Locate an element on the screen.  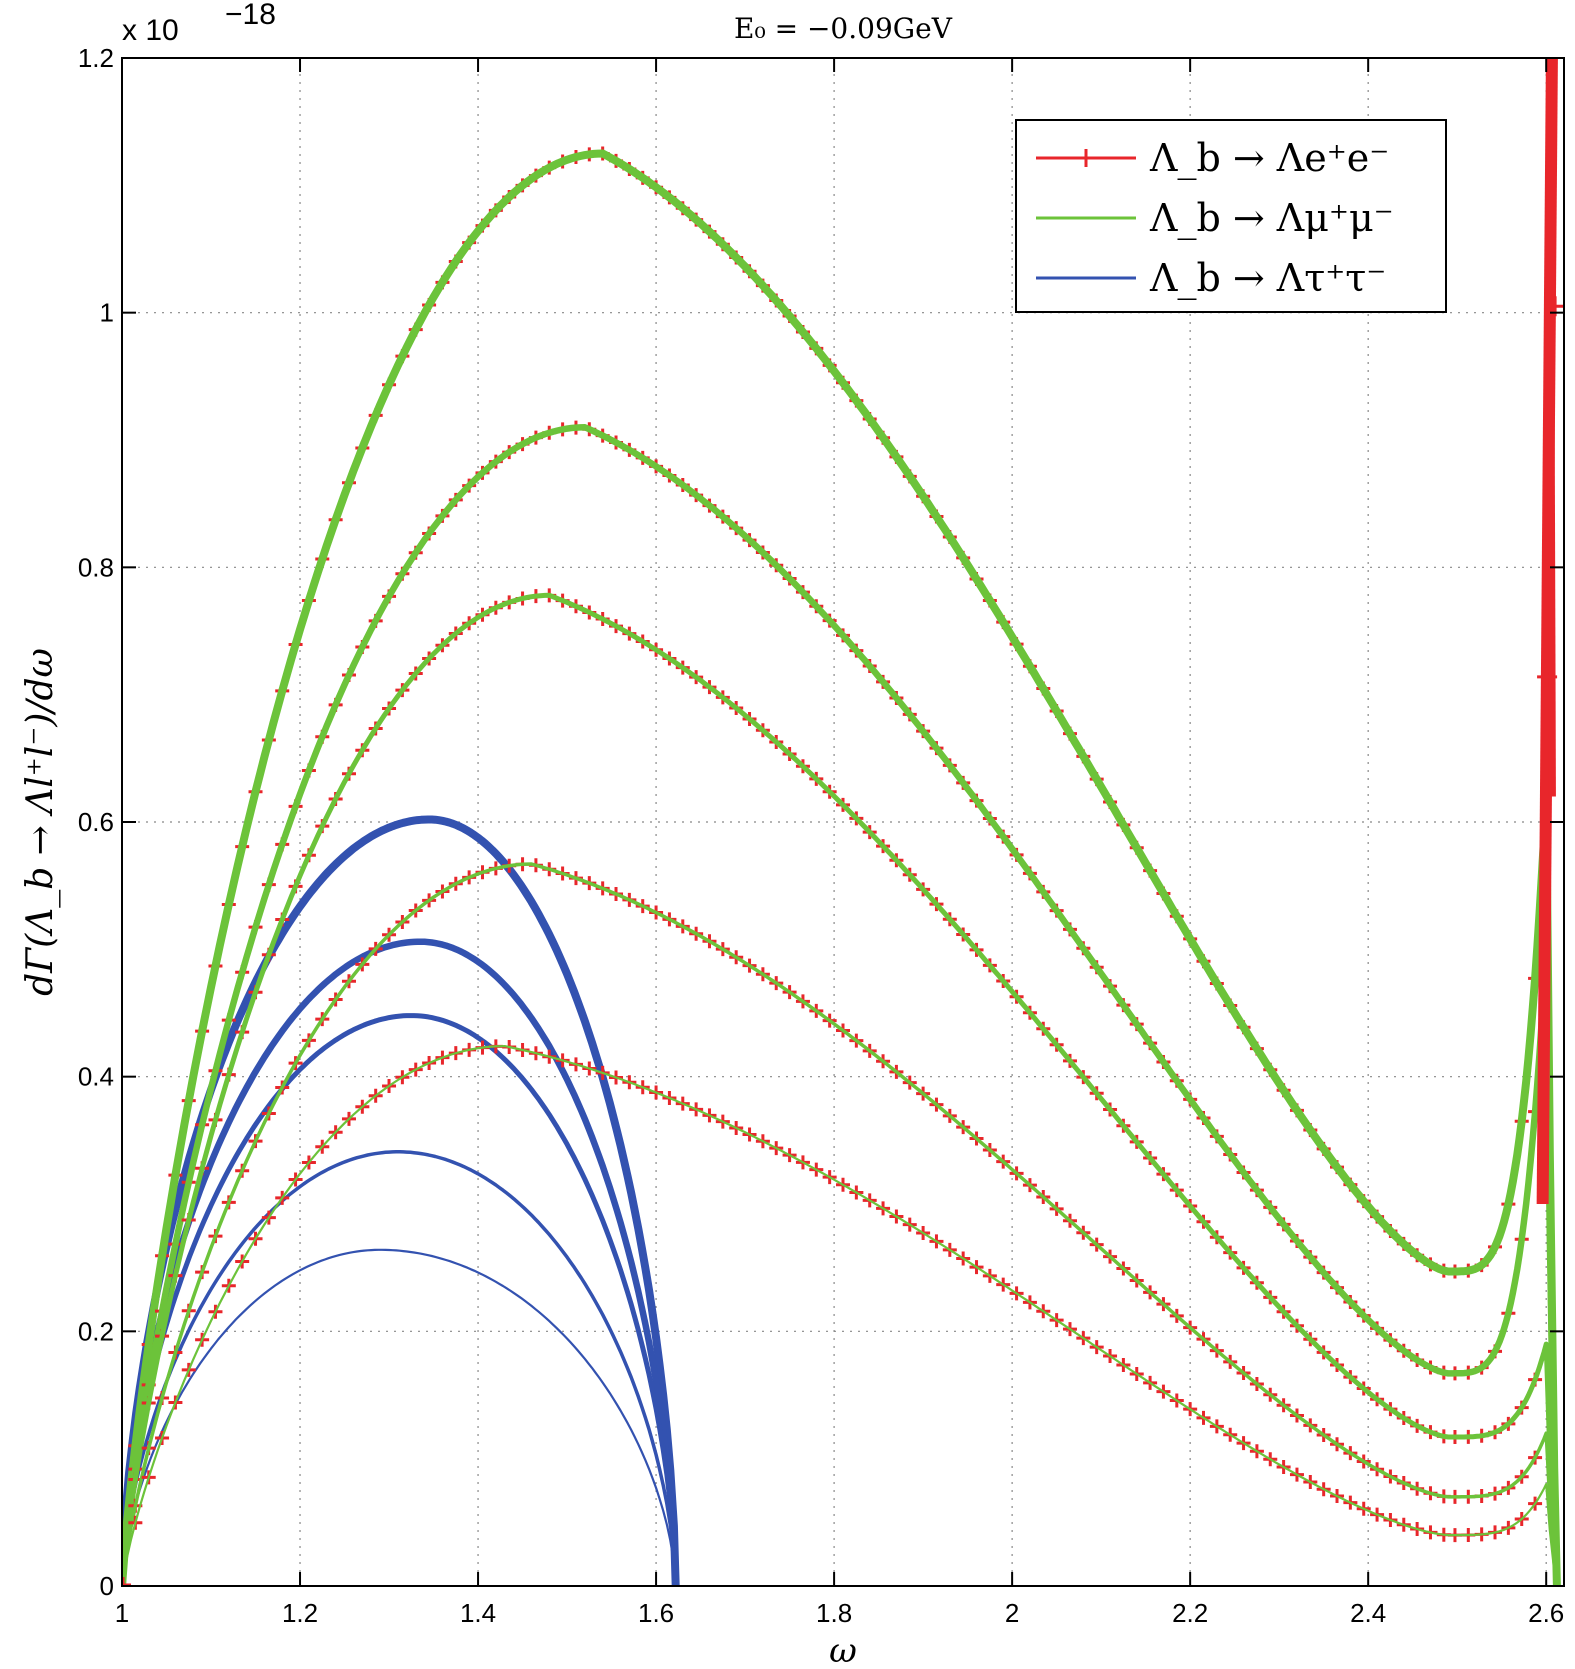
y-tick-label: 0.6 is located at coordinates (96, 822).